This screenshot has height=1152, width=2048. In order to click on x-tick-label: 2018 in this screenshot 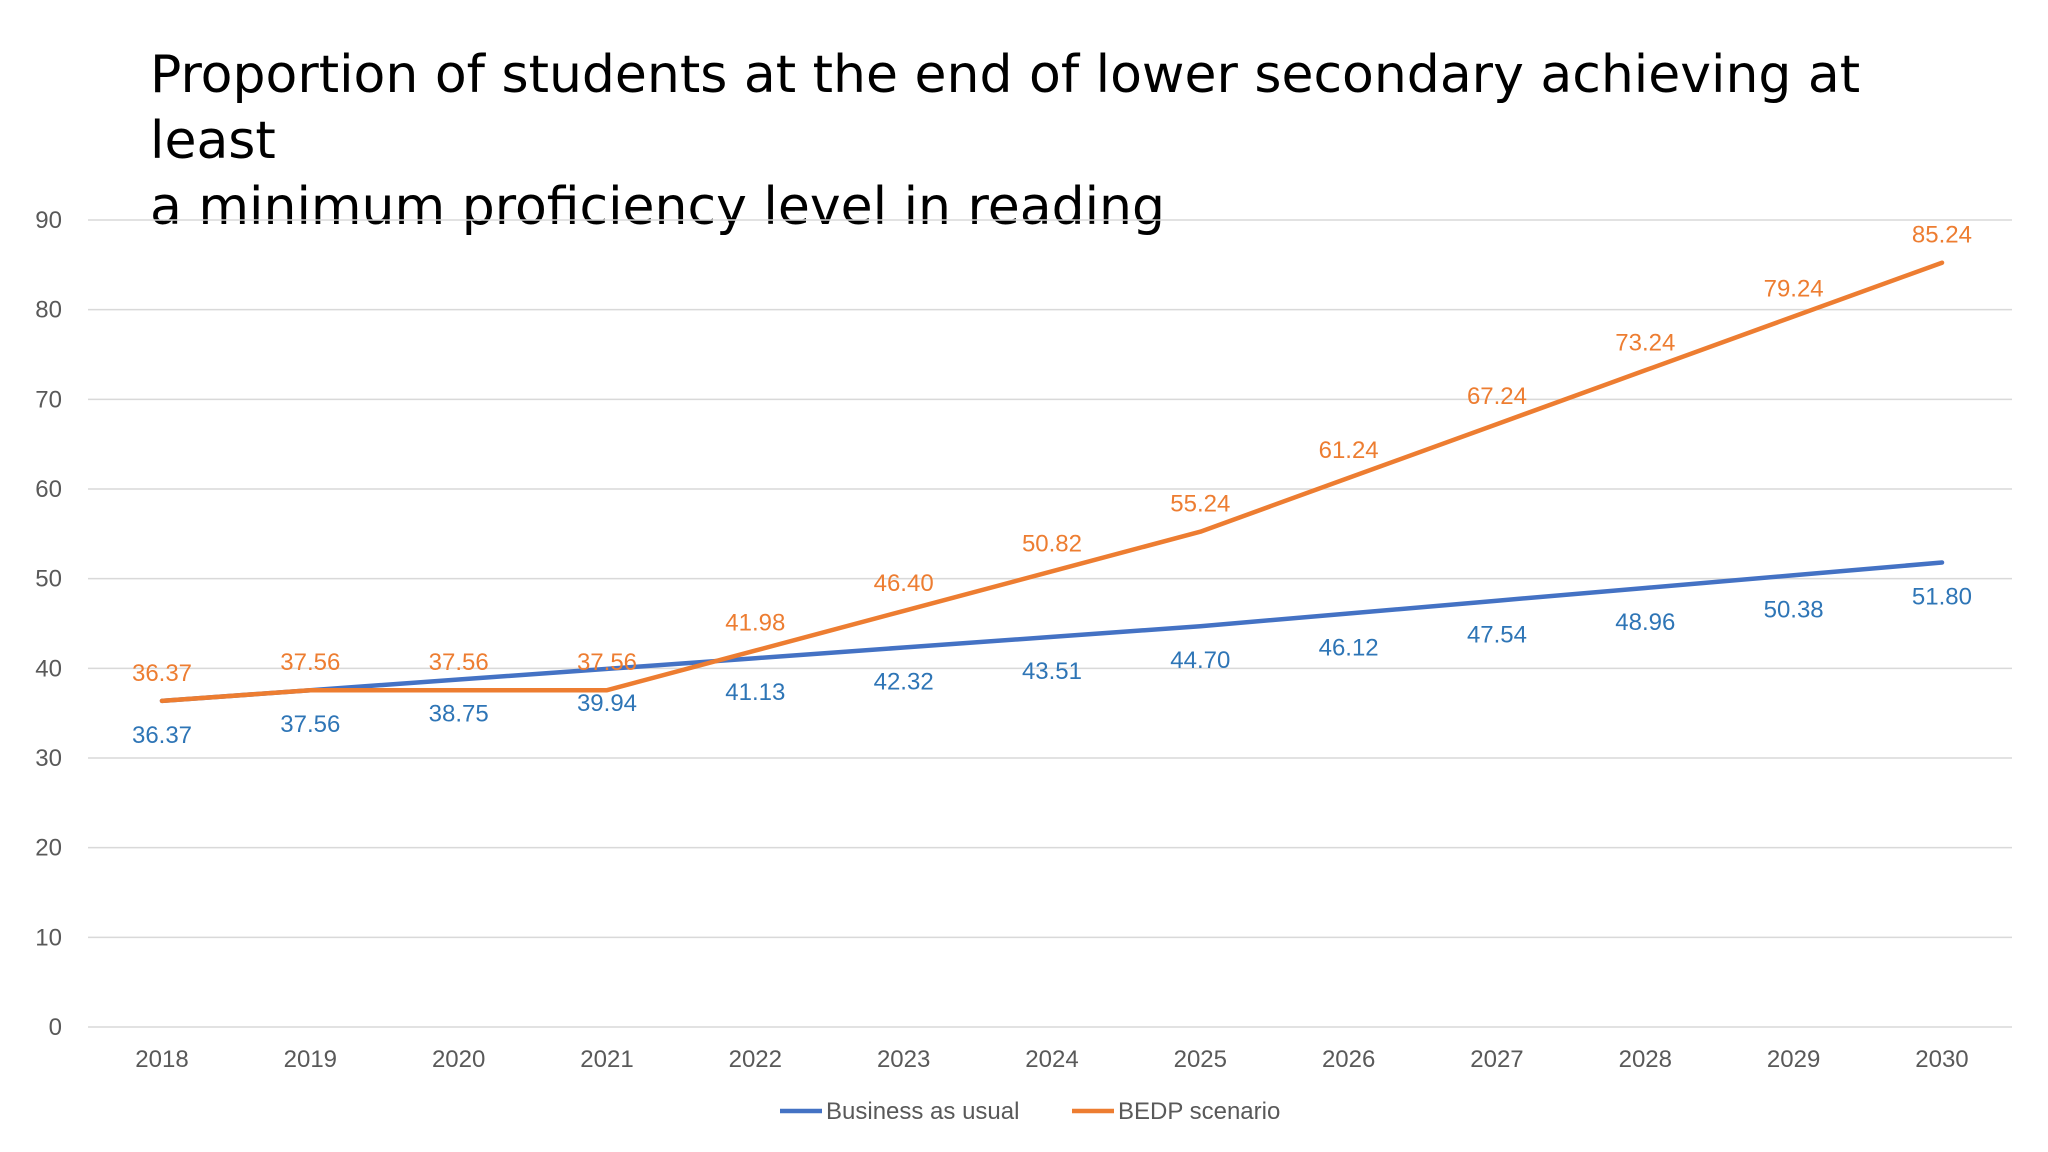, I will do `click(161, 1059)`.